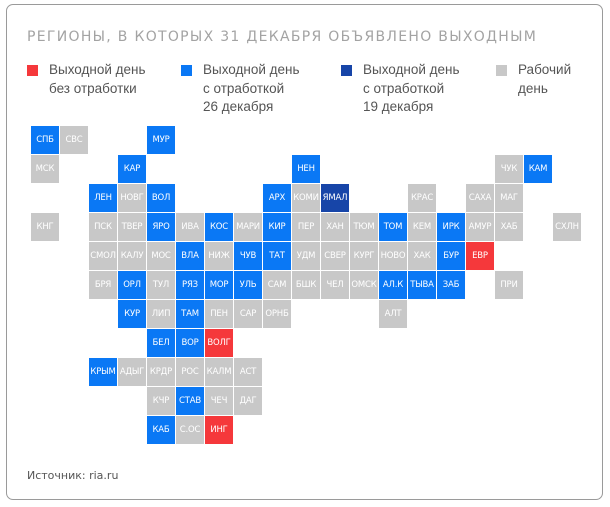 Image resolution: width=610 pixels, height=507 pixels. What do you see at coordinates (219, 372) in the screenshot?
I see `region-tile: КАЛМ` at bounding box center [219, 372].